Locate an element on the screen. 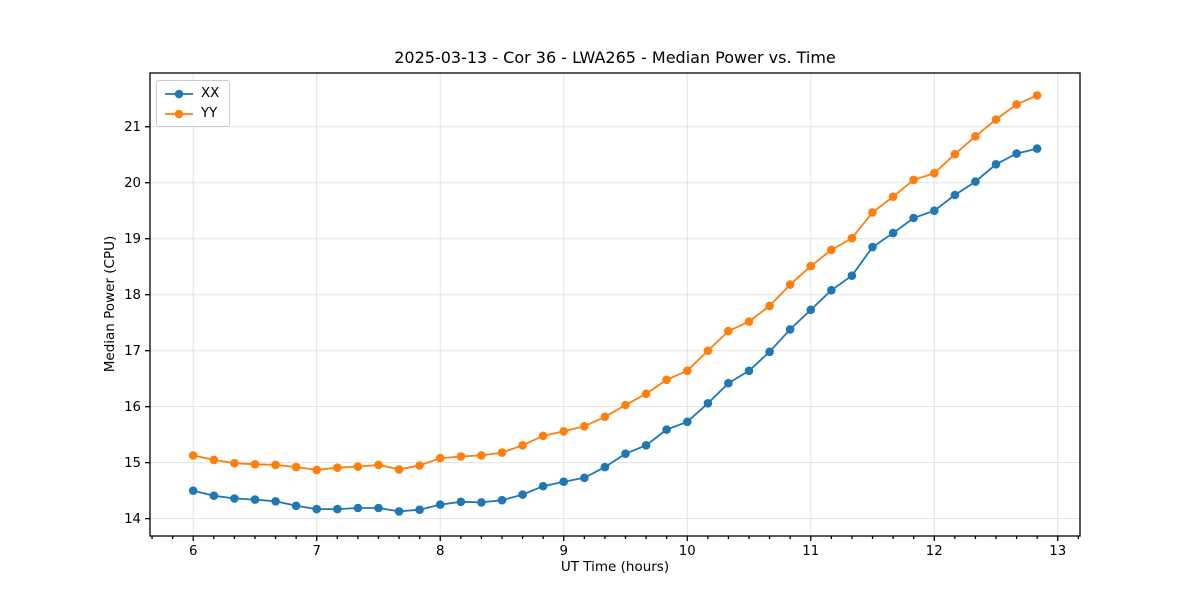 The height and width of the screenshot is (600, 1200). y-tick-label: 20 is located at coordinates (132, 183).